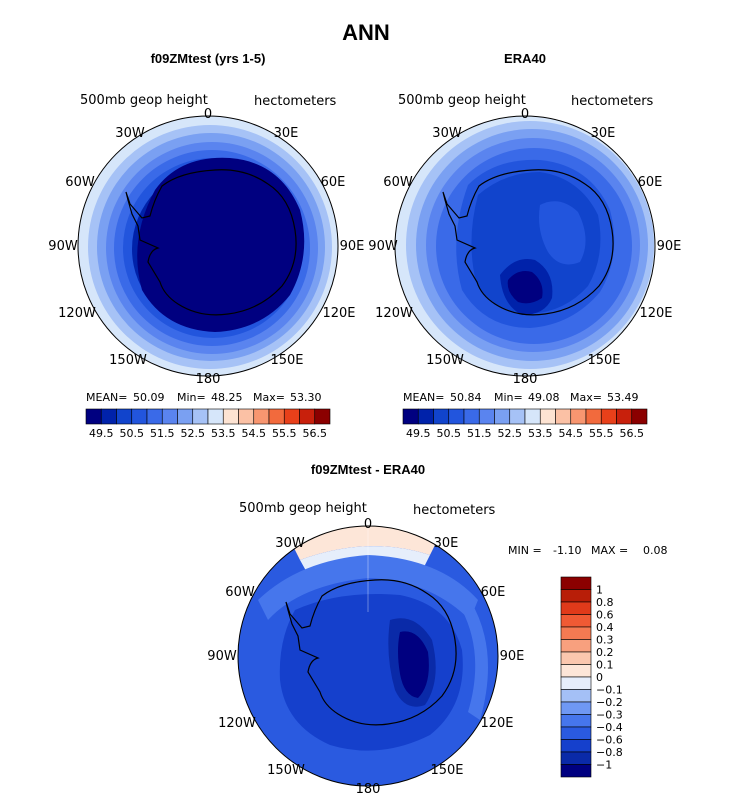 Image resolution: width=733 pixels, height=798 pixels. I want to click on max-value: 53.30, so click(306, 397).